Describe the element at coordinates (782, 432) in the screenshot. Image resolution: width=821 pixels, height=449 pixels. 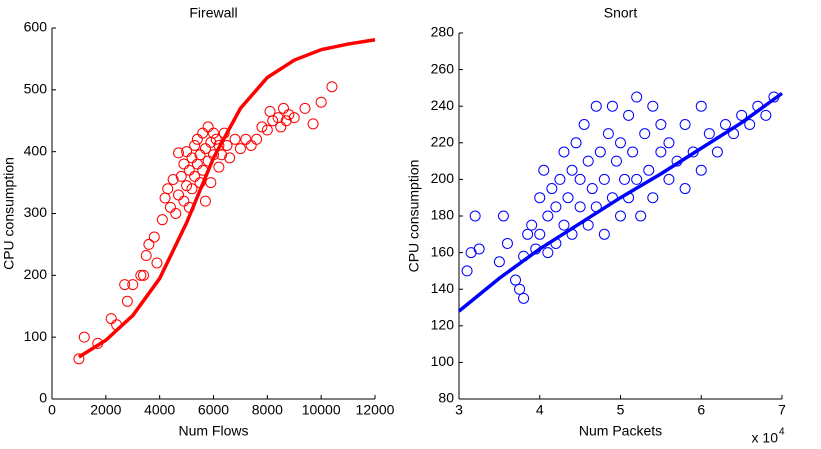
I see `x-scale-exponent: 4` at that location.